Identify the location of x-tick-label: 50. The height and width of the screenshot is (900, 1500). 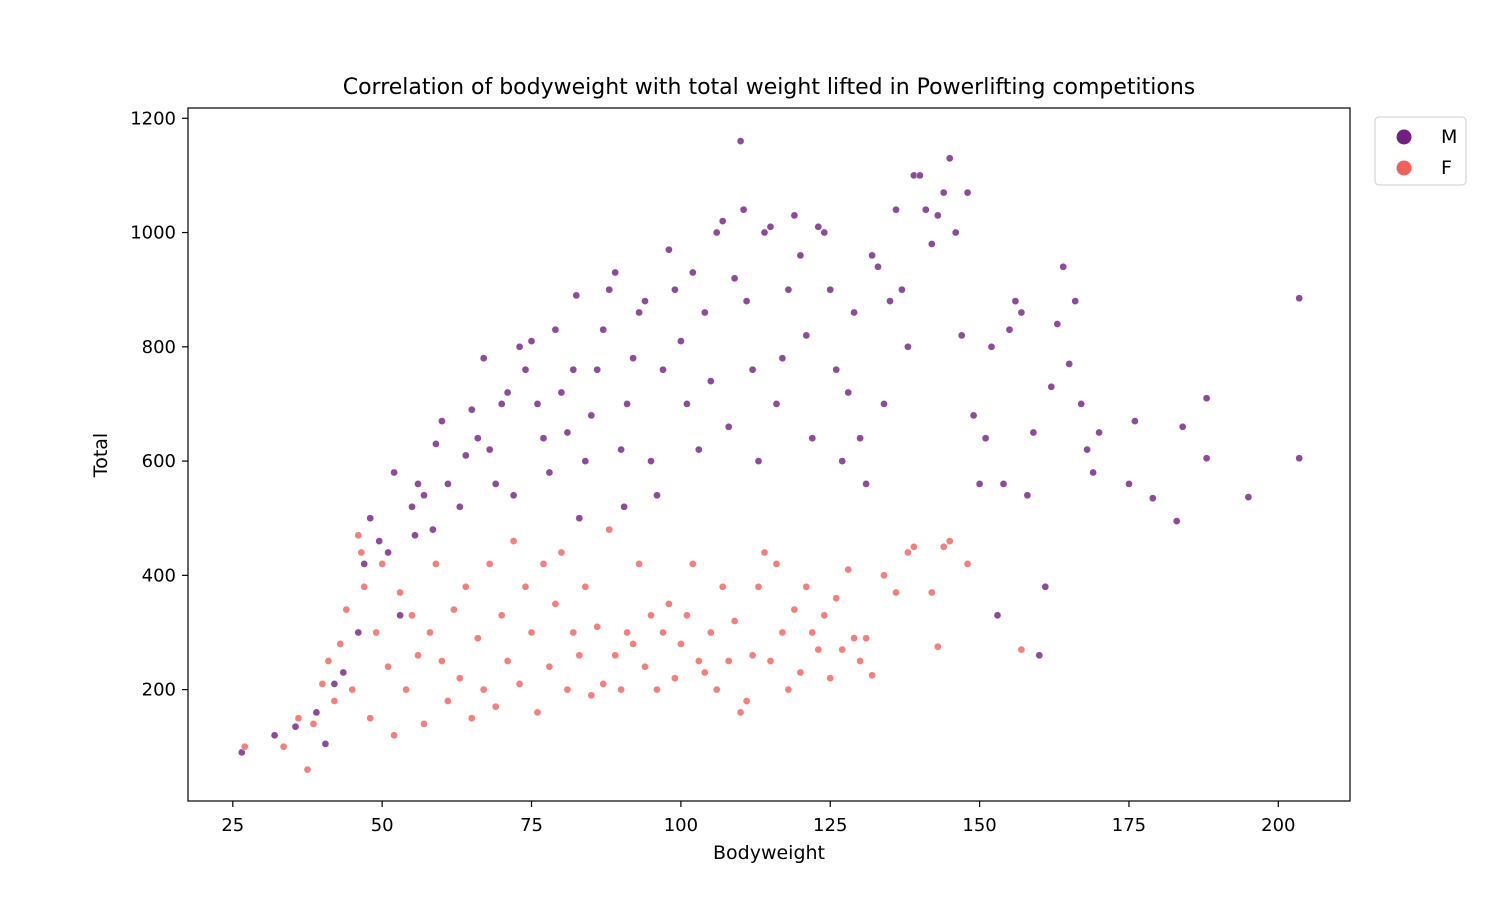
(382, 825).